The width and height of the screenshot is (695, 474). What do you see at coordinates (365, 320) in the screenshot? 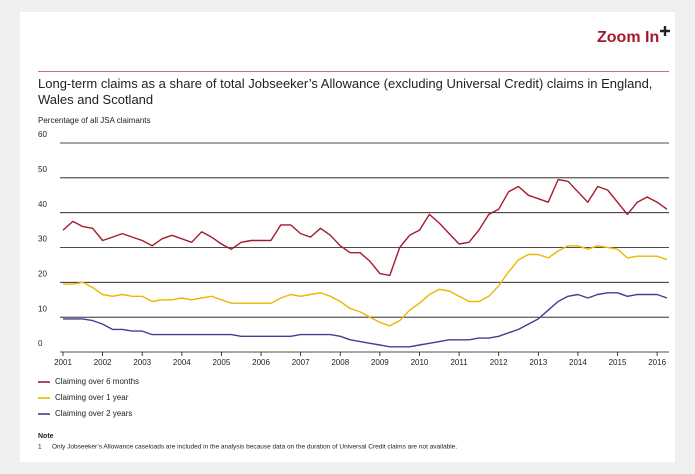
I see `series-line` at bounding box center [365, 320].